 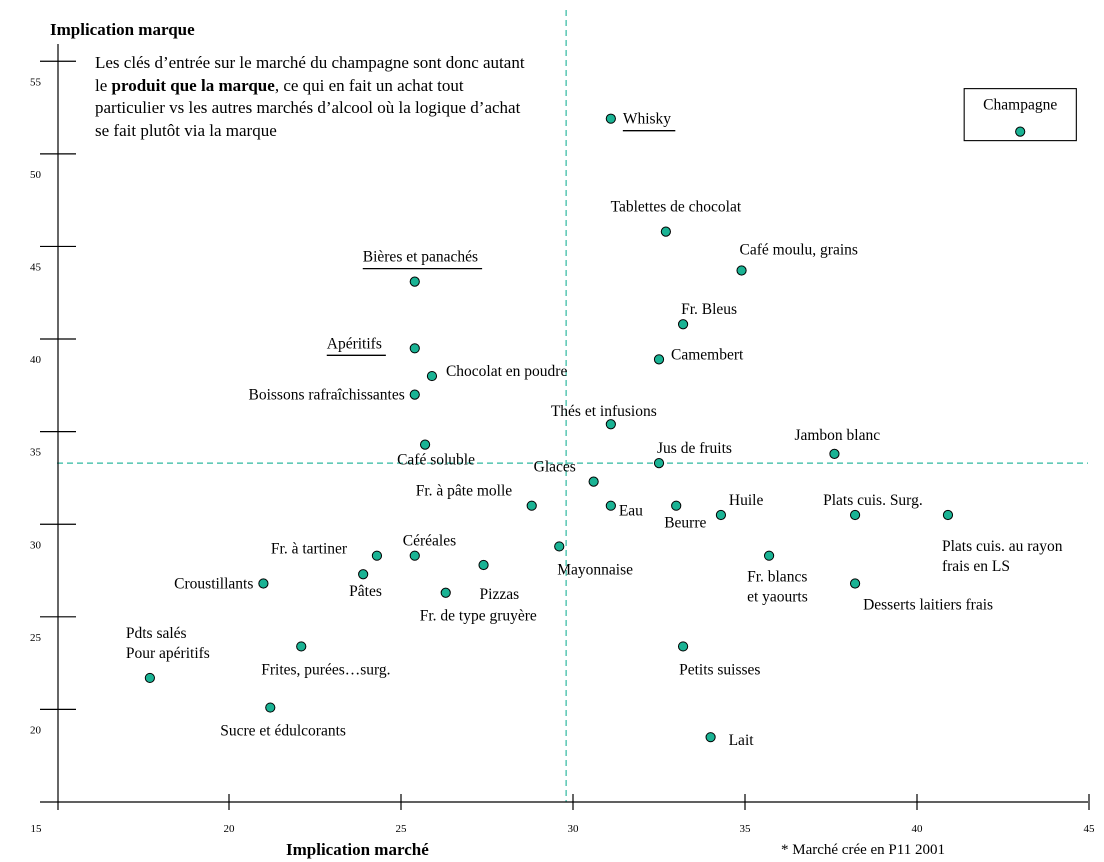 I want to click on data-label: Pdts salés Pour apéritifs, so click(x=168, y=643).